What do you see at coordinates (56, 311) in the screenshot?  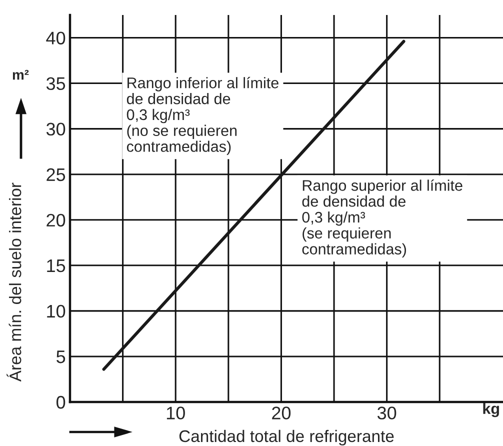 I see `y-tick-label: 10` at bounding box center [56, 311].